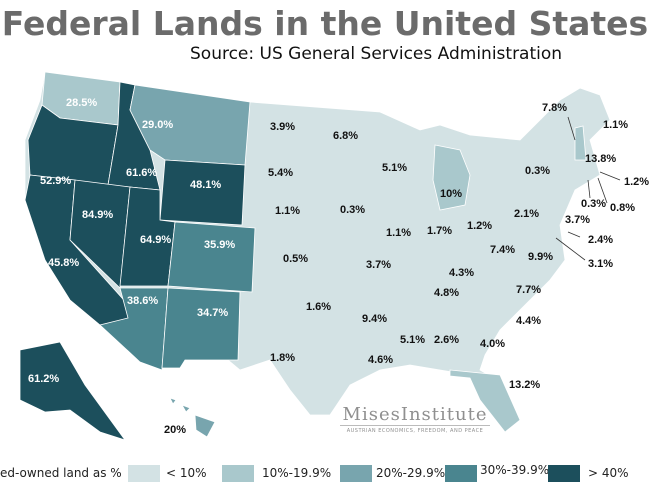  I want to click on state-hi, so click(192, 417).